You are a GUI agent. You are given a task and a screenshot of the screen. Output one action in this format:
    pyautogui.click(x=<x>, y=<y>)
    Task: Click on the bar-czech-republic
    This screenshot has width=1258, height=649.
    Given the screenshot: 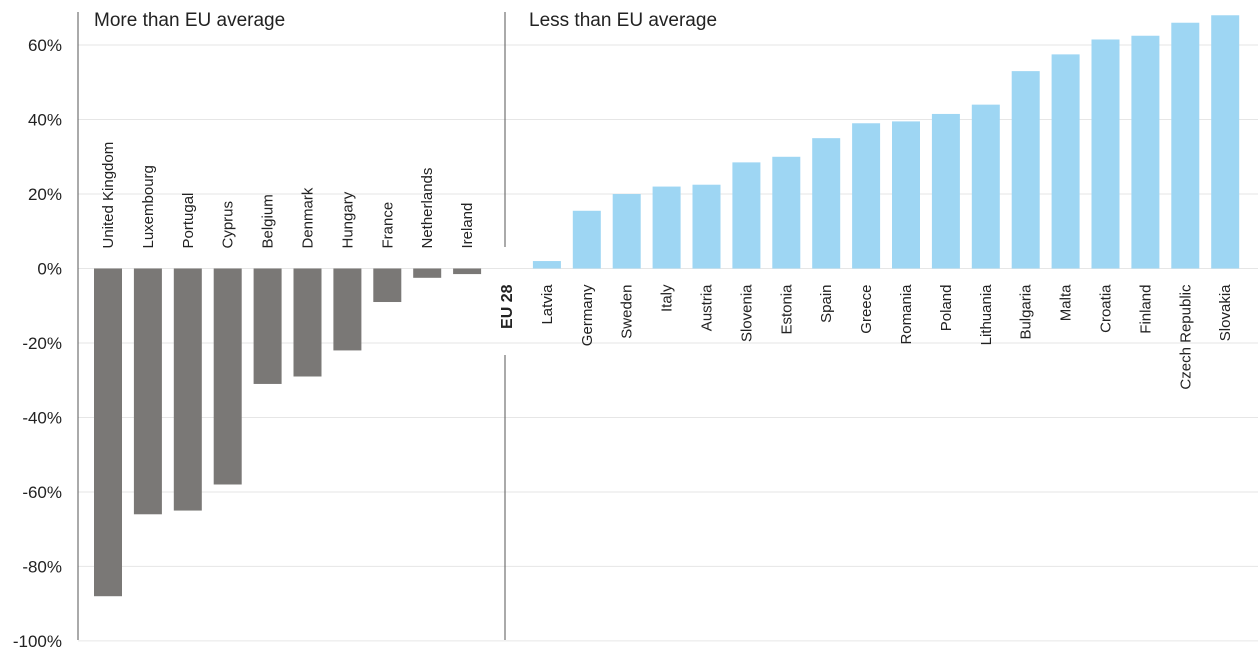 What is the action you would take?
    pyautogui.click(x=1185, y=145)
    